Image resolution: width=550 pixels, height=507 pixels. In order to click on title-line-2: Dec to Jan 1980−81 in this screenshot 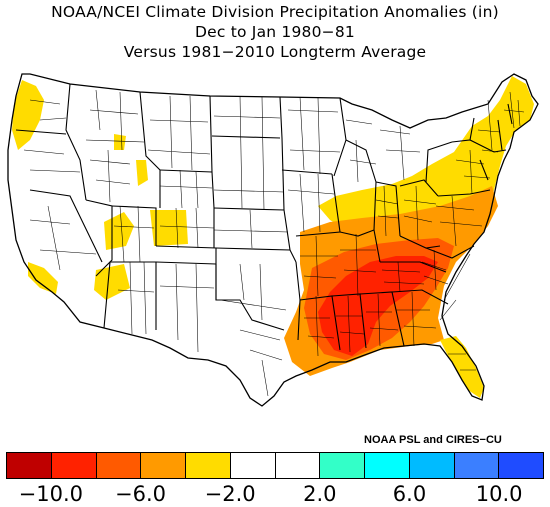, I will do `click(275, 32)`.